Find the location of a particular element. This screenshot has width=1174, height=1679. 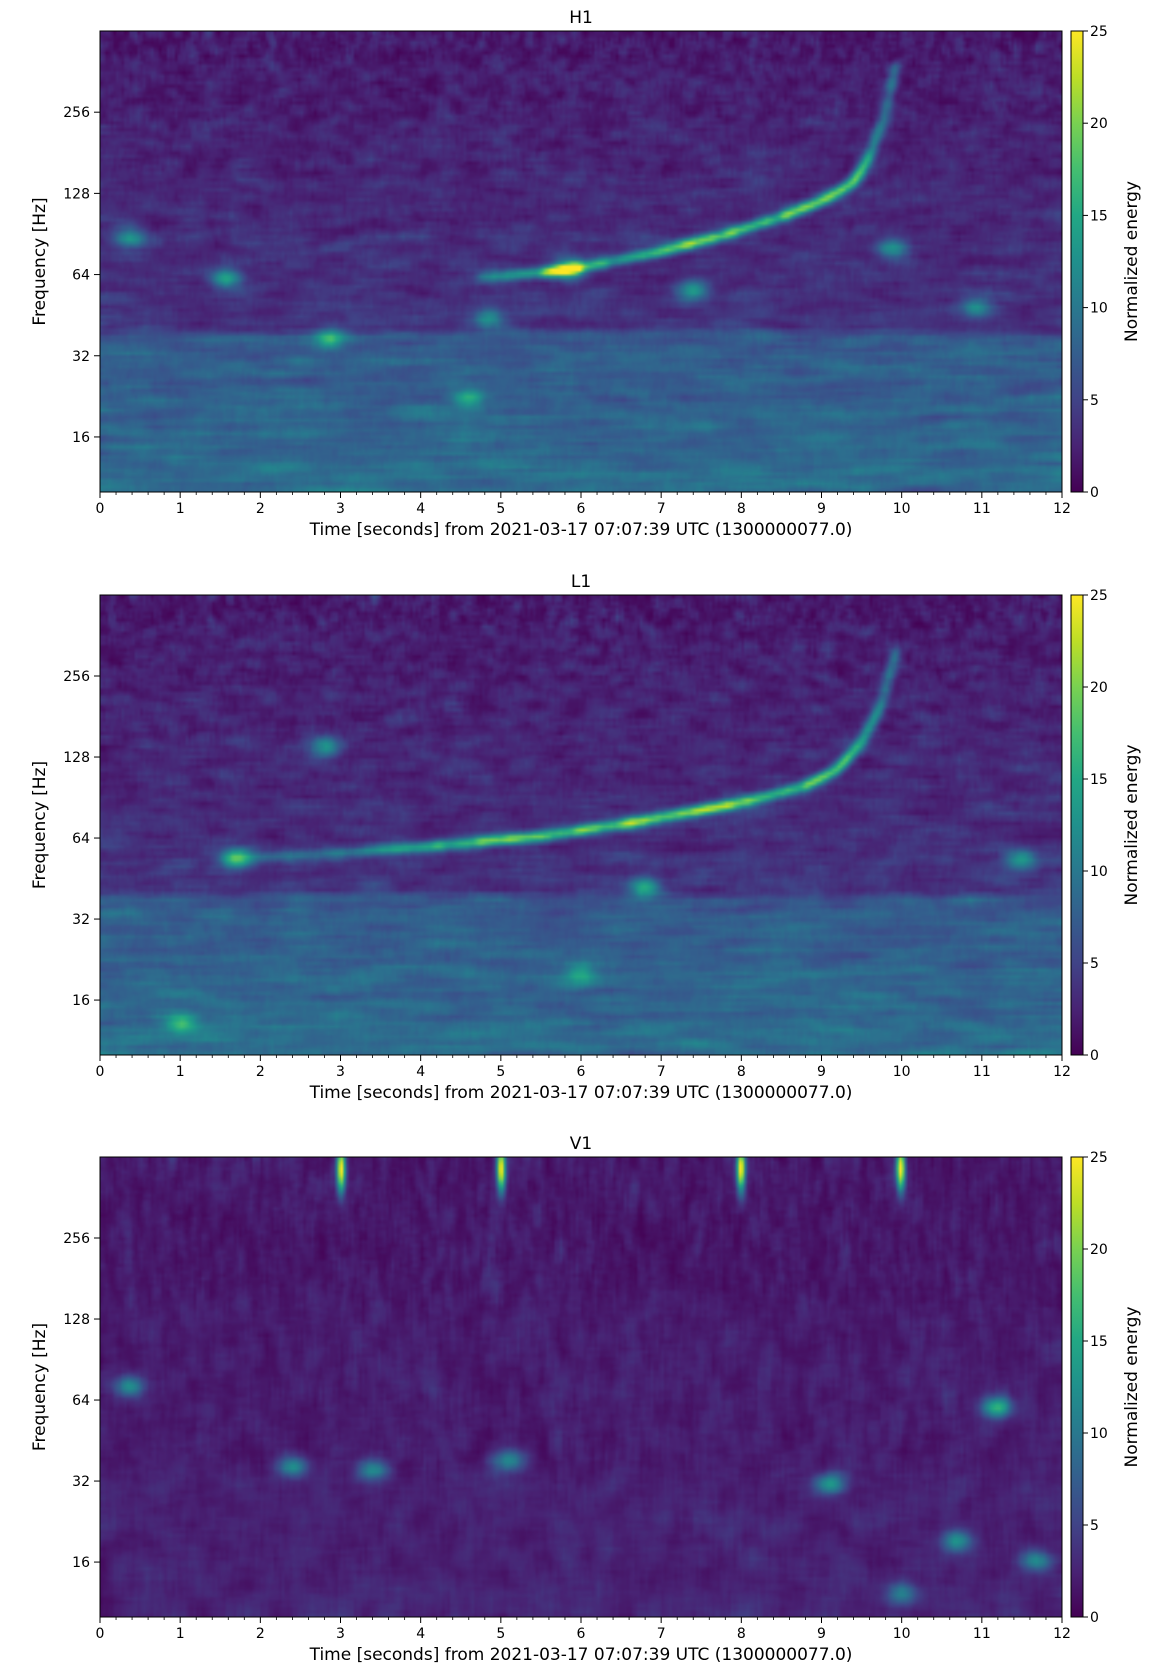

panel-title: H1 is located at coordinates (581, 18).